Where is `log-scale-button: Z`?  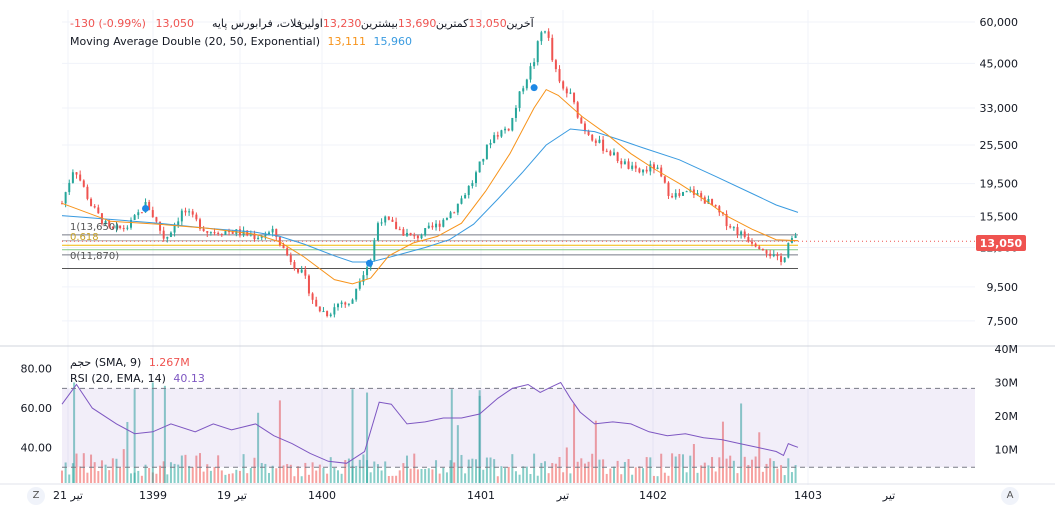
log-scale-button: Z is located at coordinates (36, 496).